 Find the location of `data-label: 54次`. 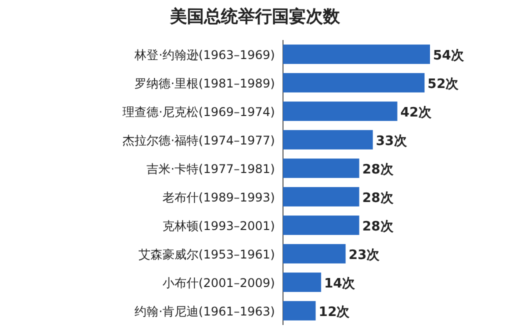

data-label: 54次 is located at coordinates (449, 56).